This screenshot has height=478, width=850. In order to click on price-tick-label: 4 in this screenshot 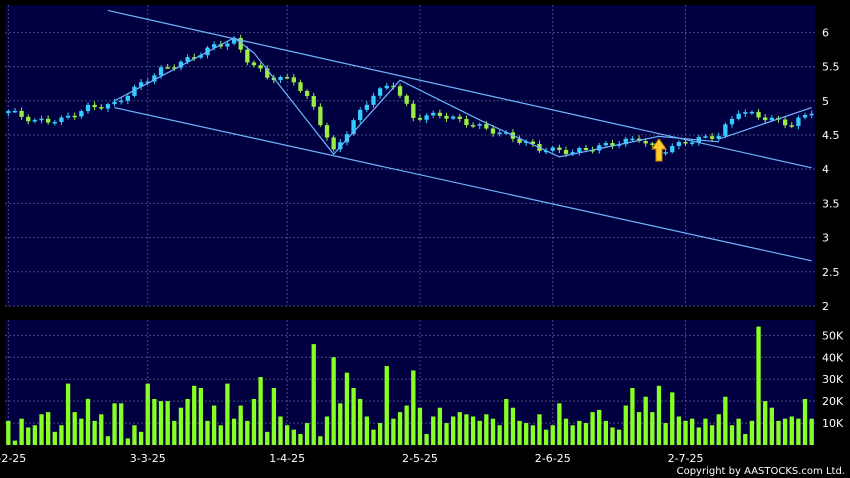, I will do `click(825, 169)`.